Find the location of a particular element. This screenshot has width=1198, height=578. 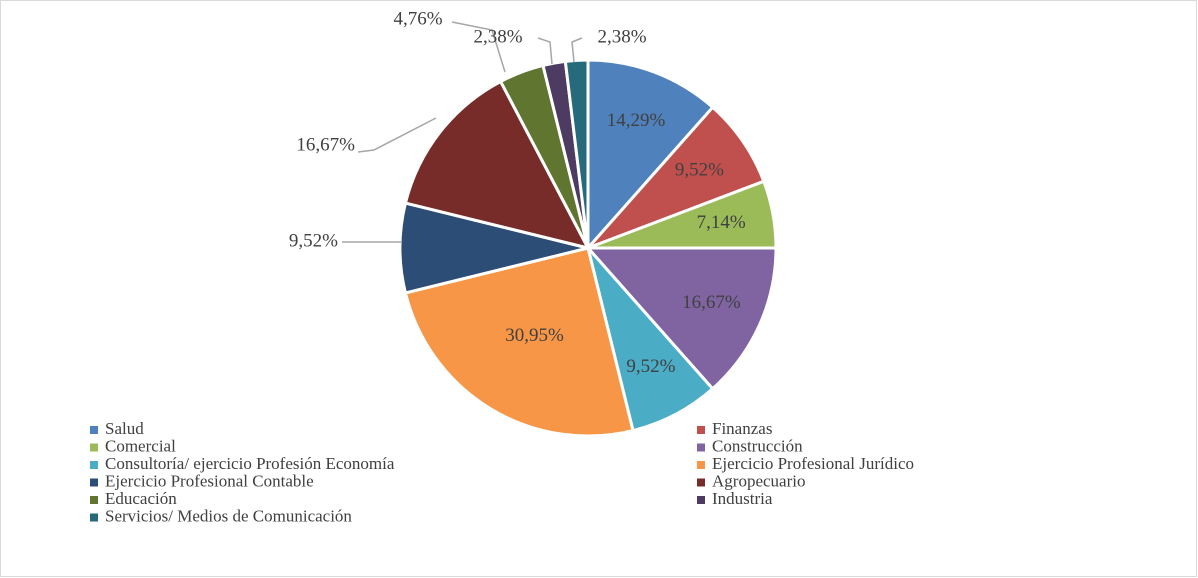

legend-label: Agropecuario is located at coordinates (758, 480).